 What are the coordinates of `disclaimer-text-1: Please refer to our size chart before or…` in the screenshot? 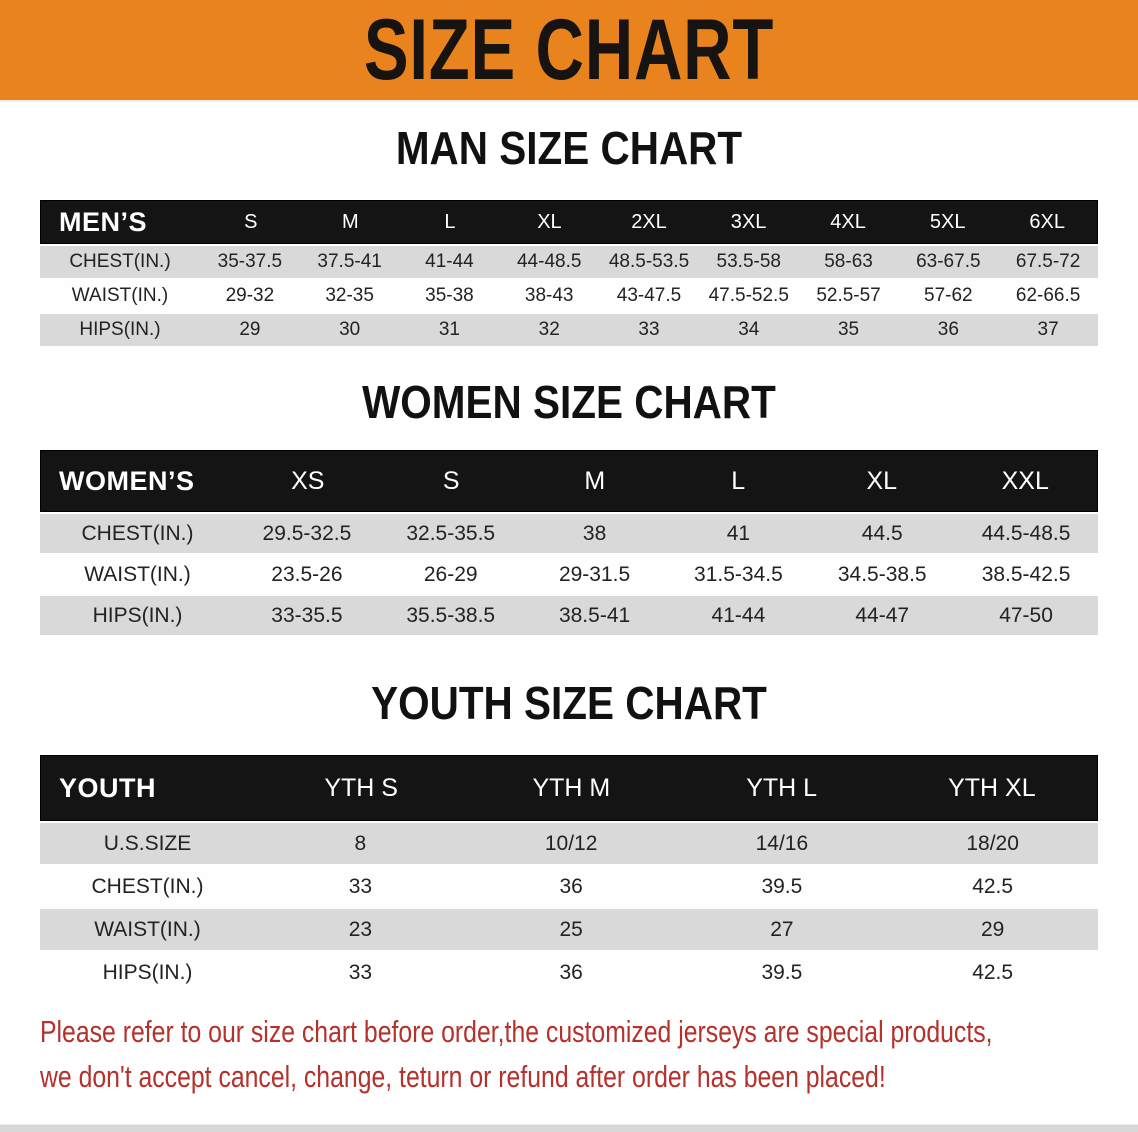 It's located at (516, 1031).